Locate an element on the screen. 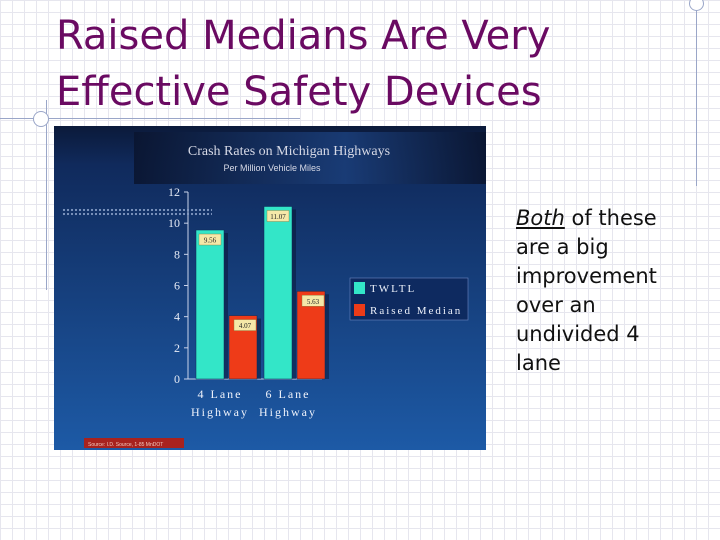 The width and height of the screenshot is (720, 540). decorative-vertical-rule-right is located at coordinates (696, 93).